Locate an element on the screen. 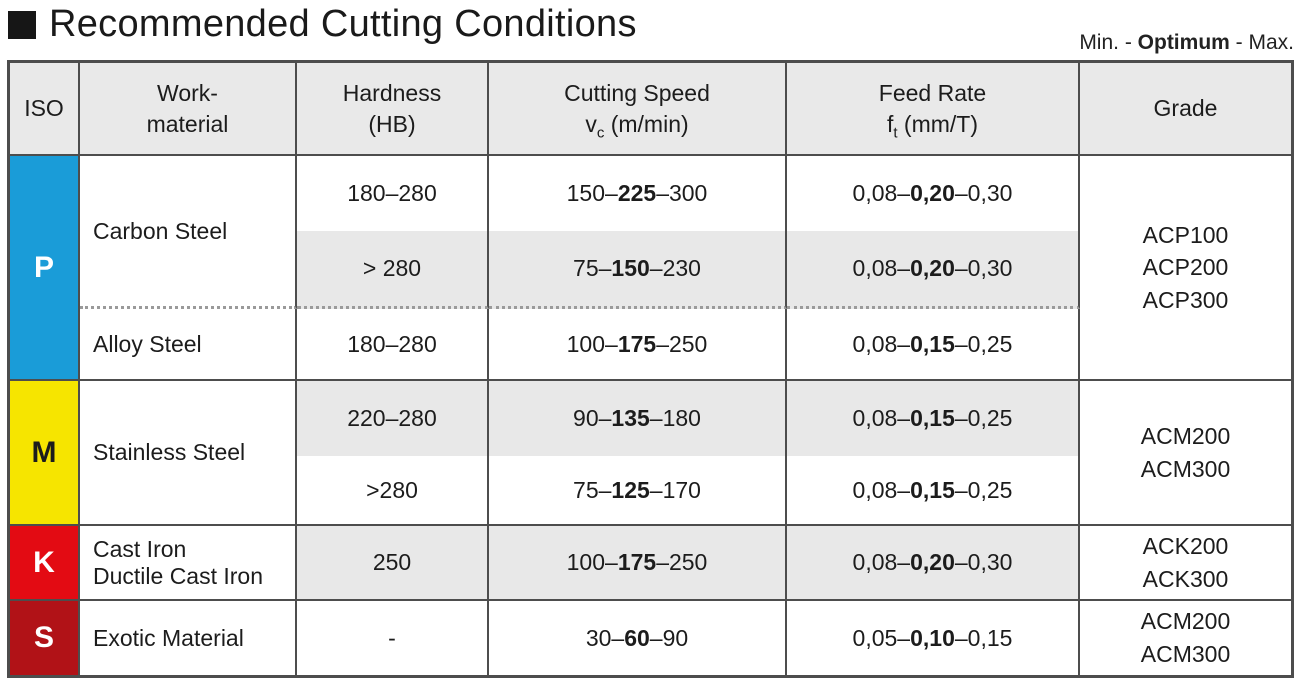 The width and height of the screenshot is (1301, 681). feed-rate-title: Feed Rate is located at coordinates (932, 93).